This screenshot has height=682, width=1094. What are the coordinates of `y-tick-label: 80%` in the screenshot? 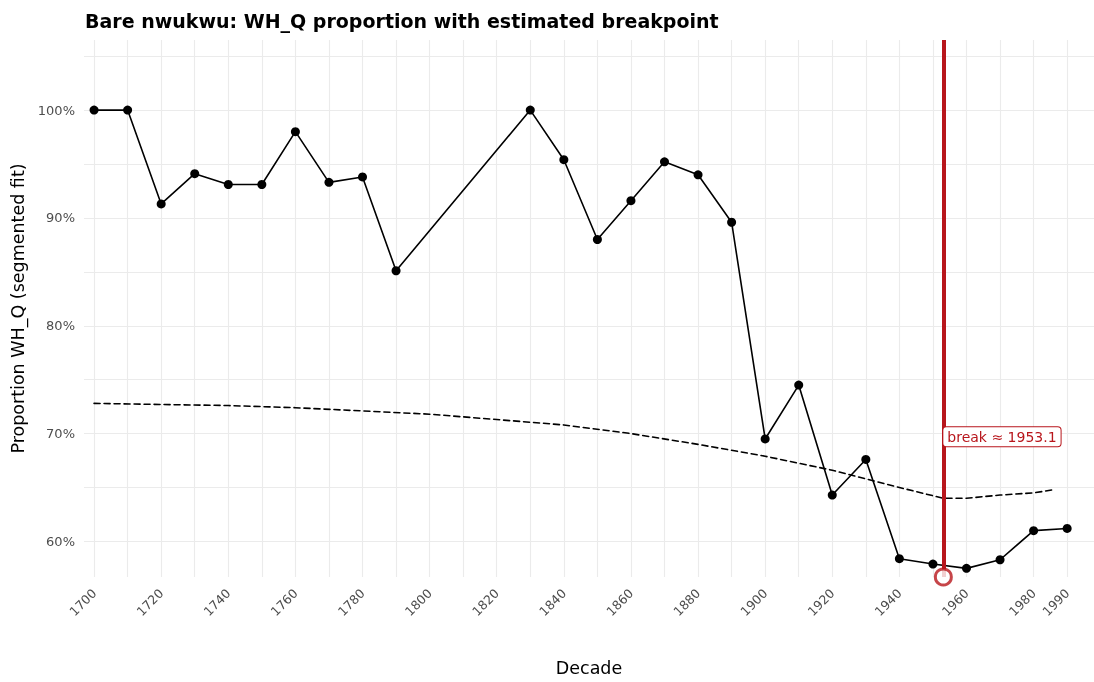 It's located at (60, 326).